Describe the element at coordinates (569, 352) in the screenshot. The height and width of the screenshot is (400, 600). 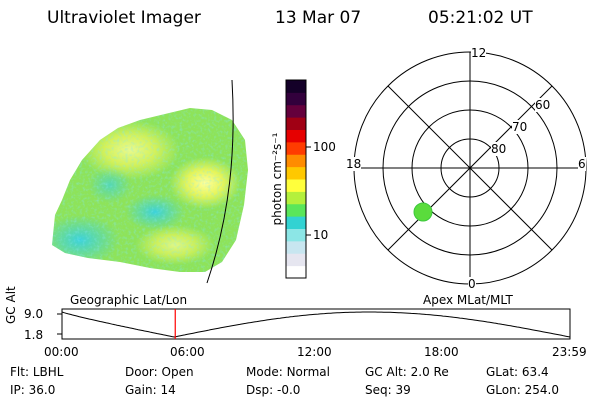
I see `altitude-xtick-4: 23:59` at that location.